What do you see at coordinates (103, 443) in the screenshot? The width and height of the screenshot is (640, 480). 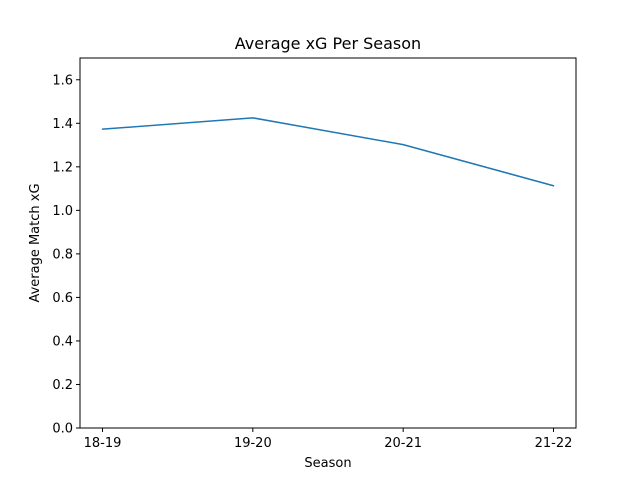 I see `x-tick-label: 18-19` at bounding box center [103, 443].